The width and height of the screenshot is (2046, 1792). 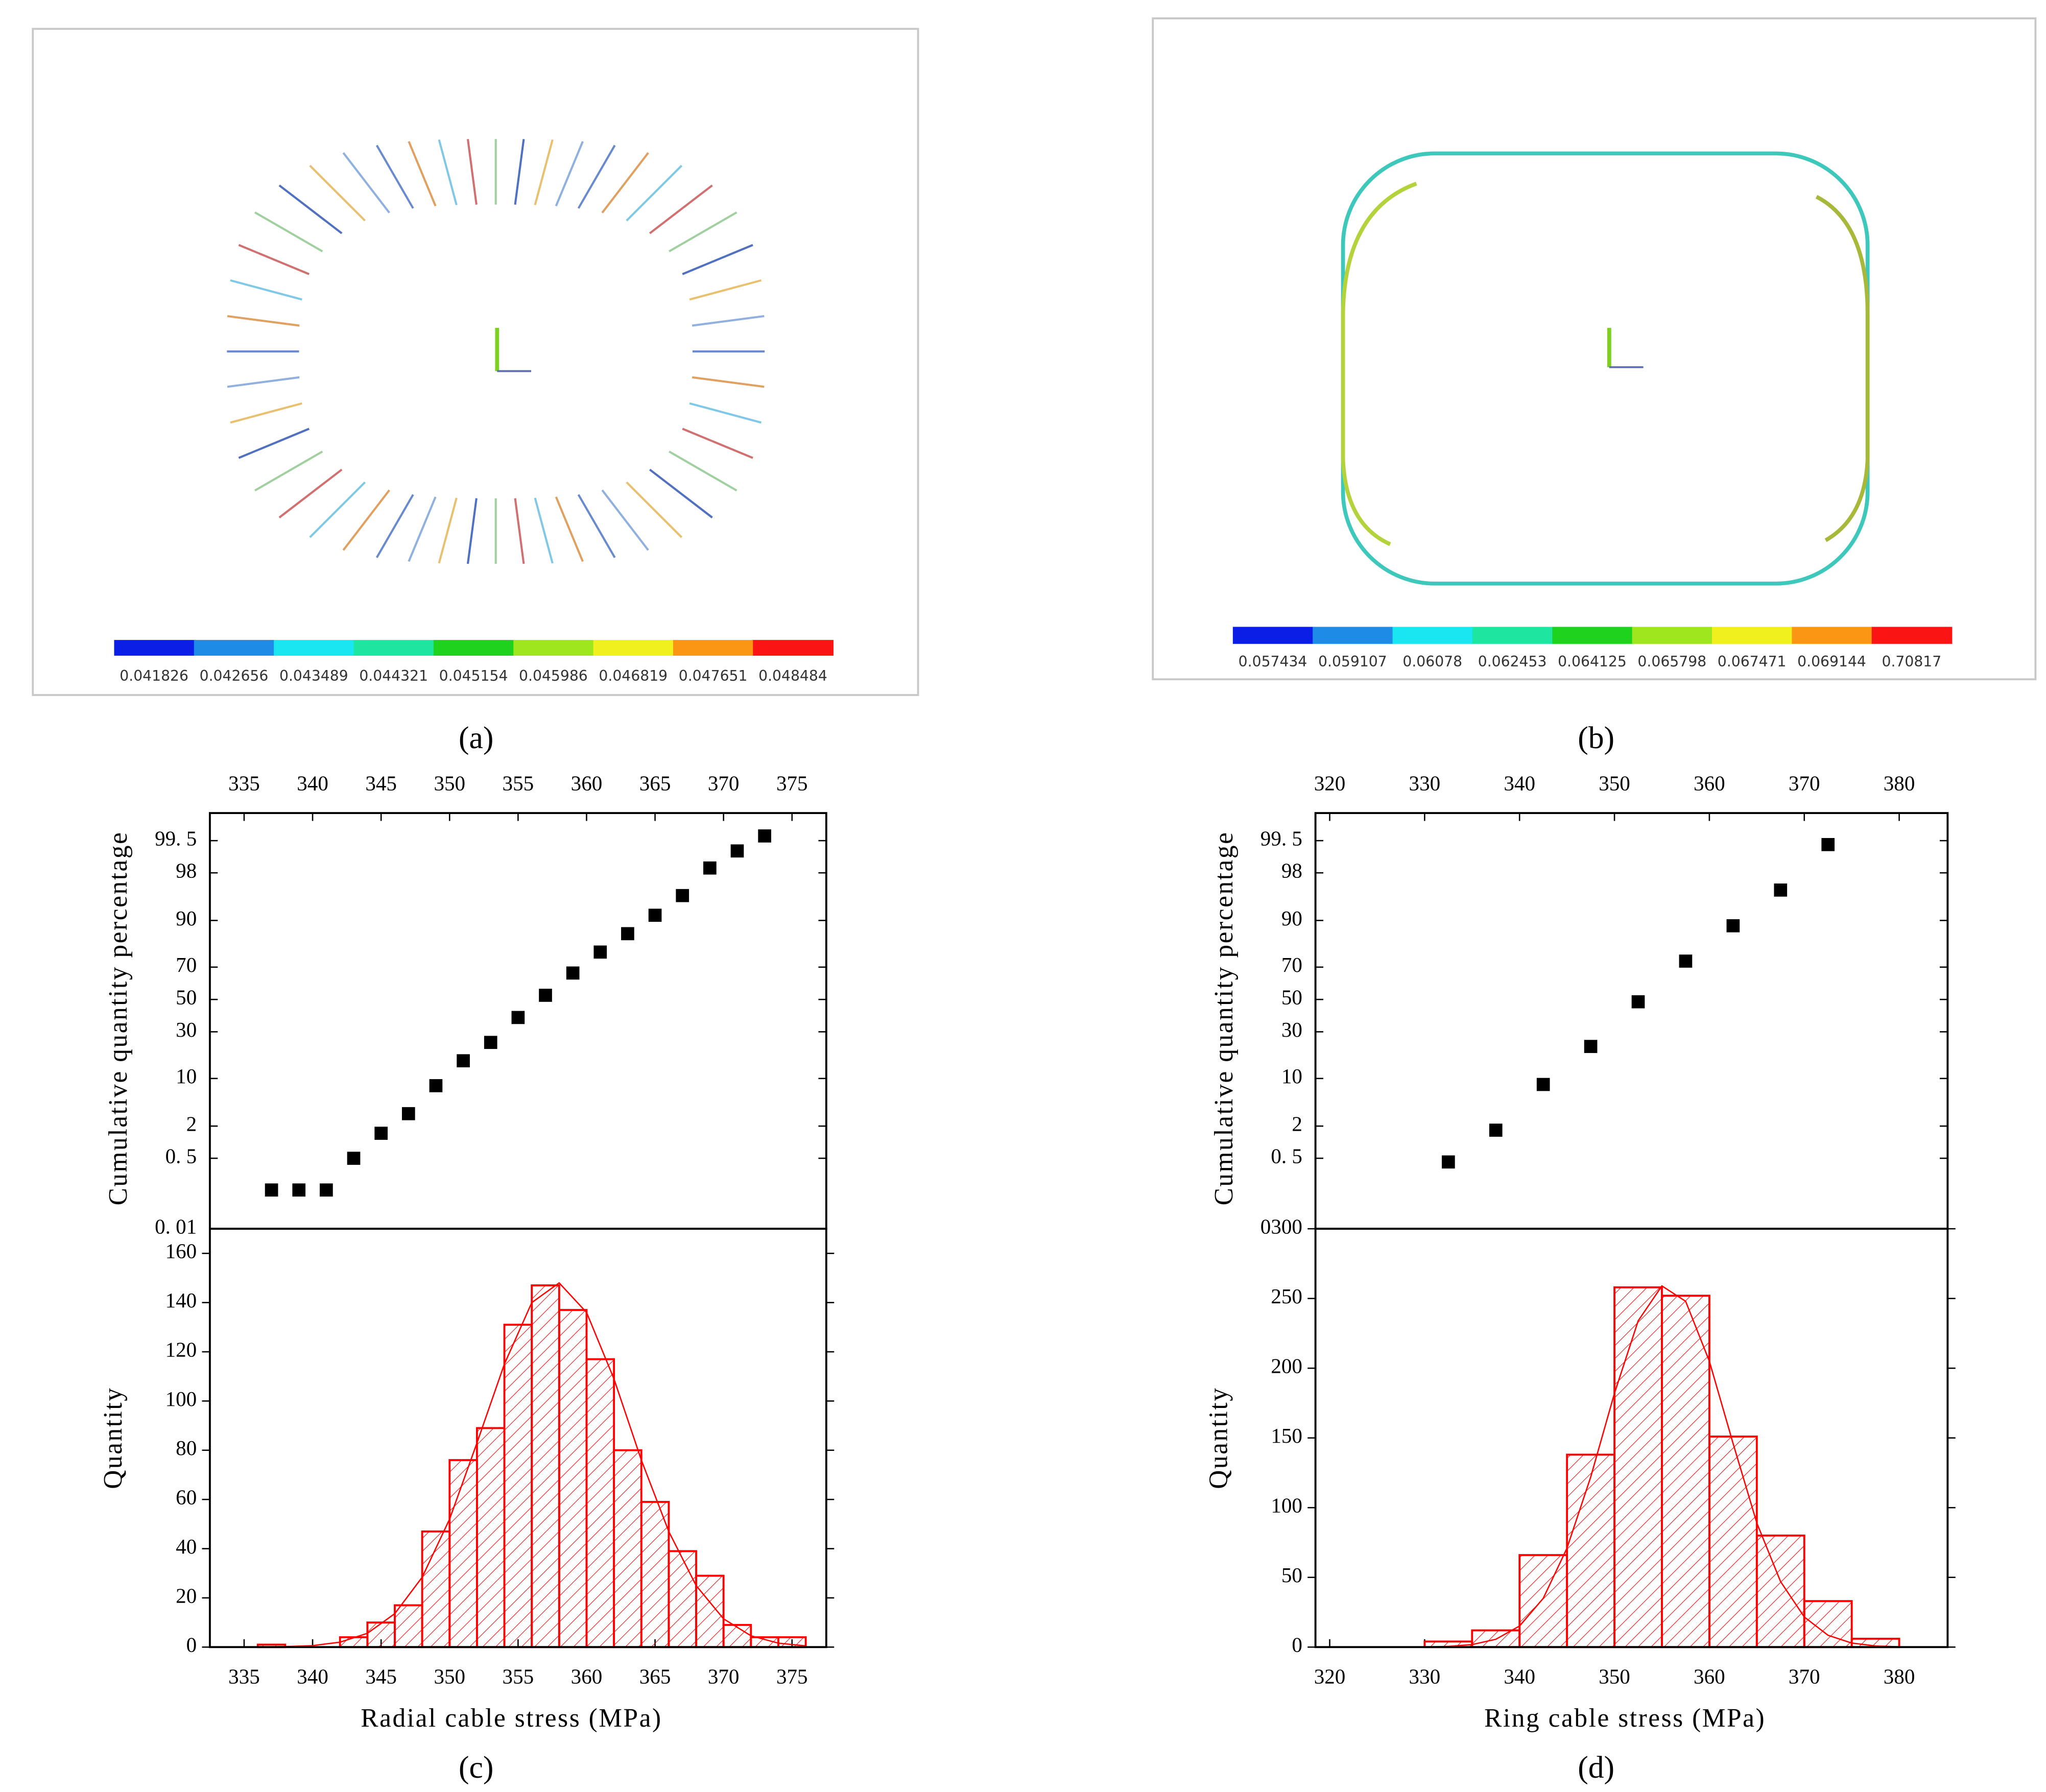 What do you see at coordinates (1432, 661) in the screenshot?
I see `colorbar-label: 0.06078` at bounding box center [1432, 661].